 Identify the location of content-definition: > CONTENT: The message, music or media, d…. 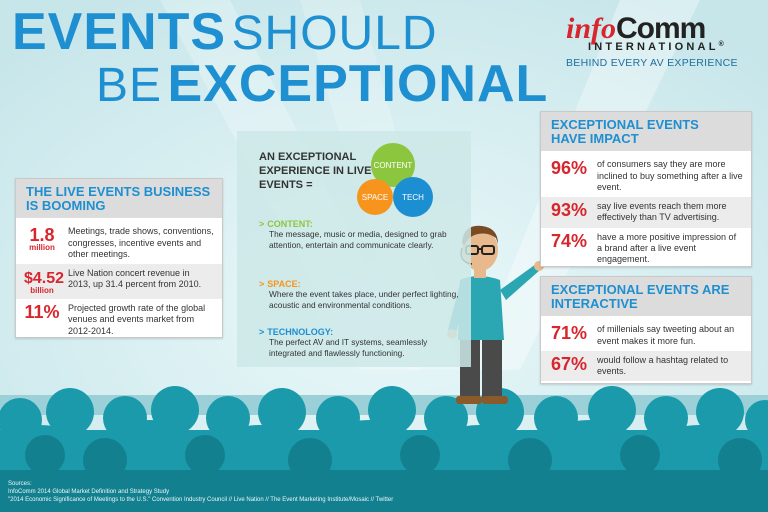
(359, 235).